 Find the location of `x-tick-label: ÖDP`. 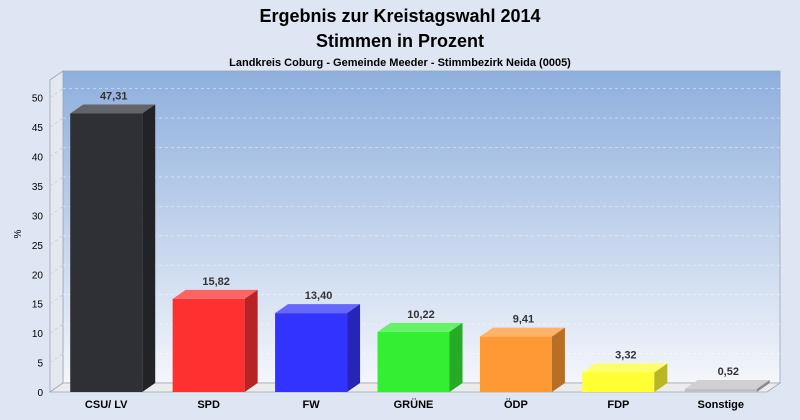

x-tick-label: ÖDP is located at coordinates (516, 404).